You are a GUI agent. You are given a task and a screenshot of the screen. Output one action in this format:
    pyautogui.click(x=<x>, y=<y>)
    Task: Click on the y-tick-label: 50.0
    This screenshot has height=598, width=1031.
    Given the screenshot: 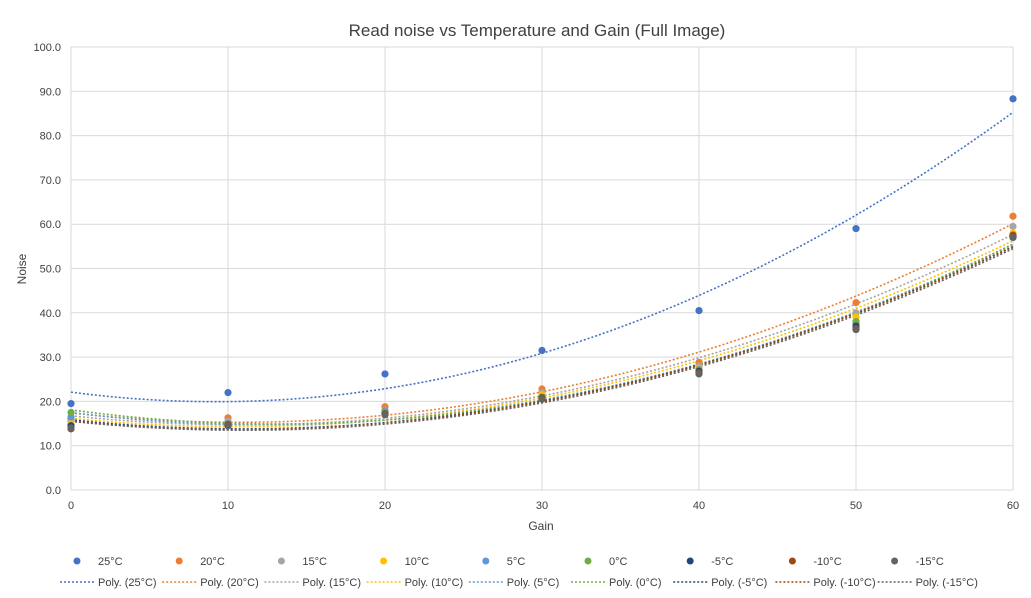 What is the action you would take?
    pyautogui.click(x=50, y=270)
    